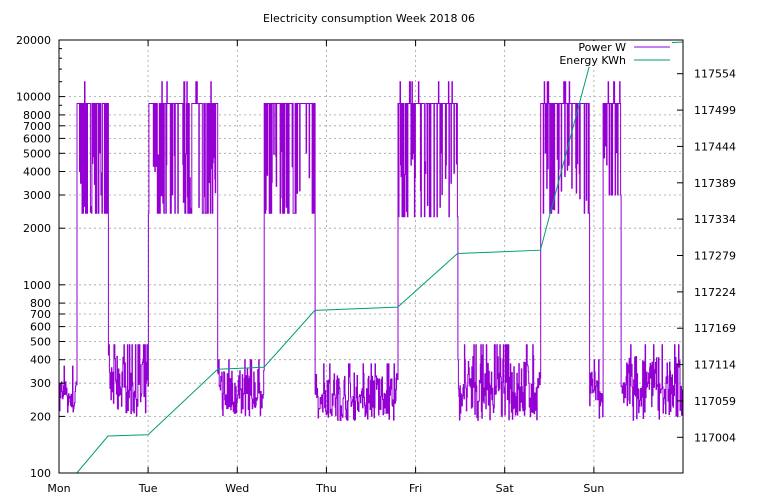 Image resolution: width=768 pixels, height=500 pixels. What do you see at coordinates (415, 488) in the screenshot?
I see `x-tick-label: Fri` at bounding box center [415, 488].